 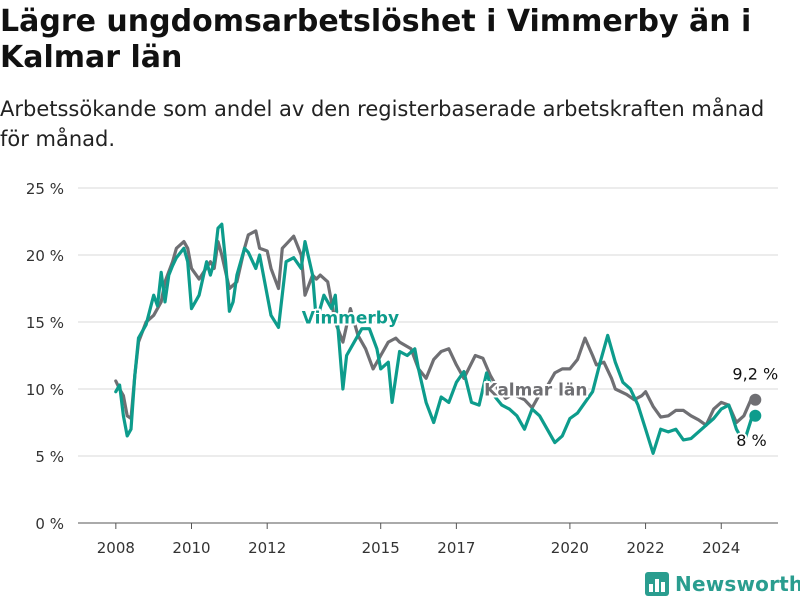 What do you see at coordinates (45, 323) in the screenshot?
I see `y-tick-label: 15 %` at bounding box center [45, 323].